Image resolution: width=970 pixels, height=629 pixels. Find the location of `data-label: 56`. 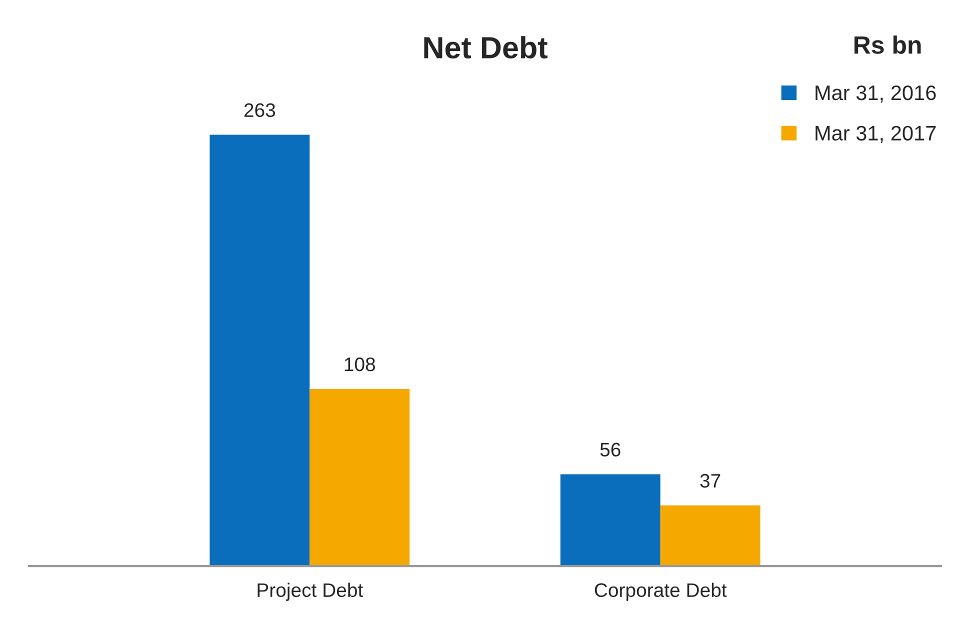

data-label: 56 is located at coordinates (610, 449).